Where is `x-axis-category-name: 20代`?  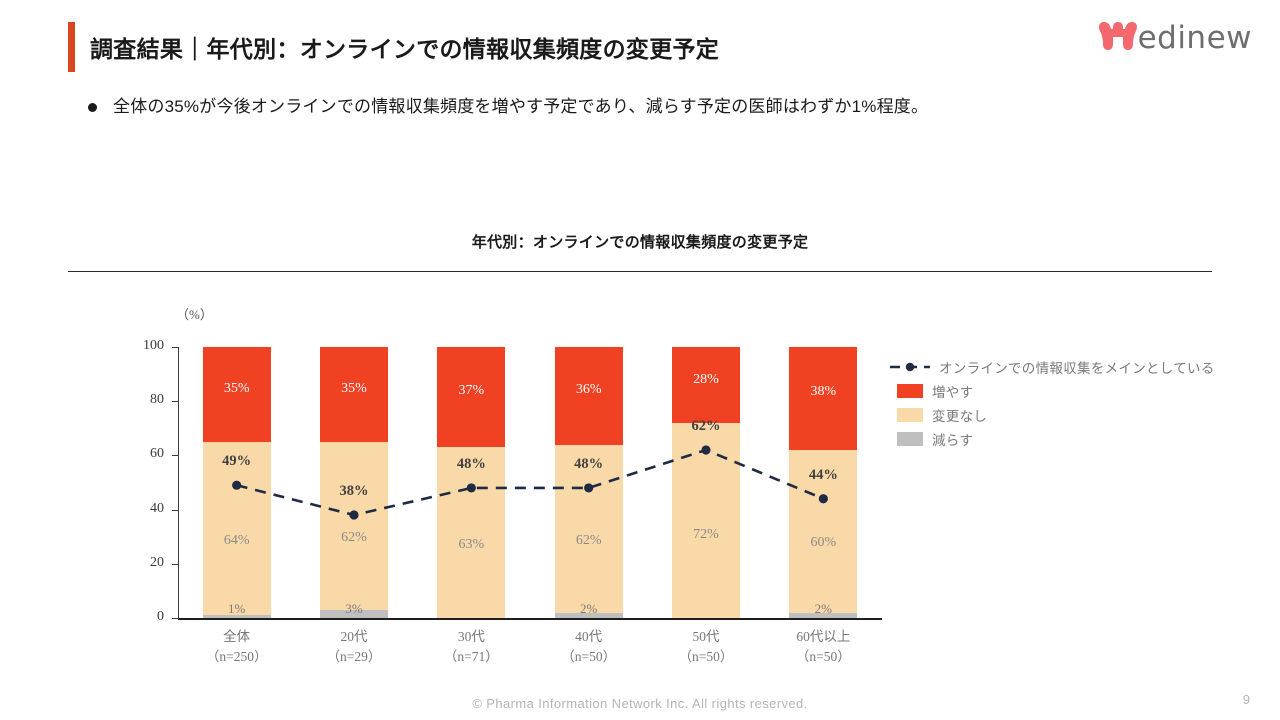 x-axis-category-name: 20代 is located at coordinates (354, 636).